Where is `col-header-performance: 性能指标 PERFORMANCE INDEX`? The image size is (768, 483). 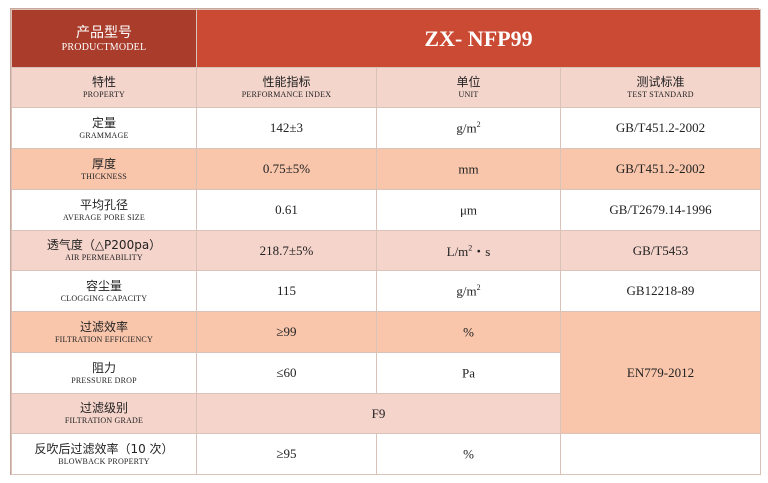 col-header-performance: 性能指标 PERFORMANCE INDEX is located at coordinates (286, 87).